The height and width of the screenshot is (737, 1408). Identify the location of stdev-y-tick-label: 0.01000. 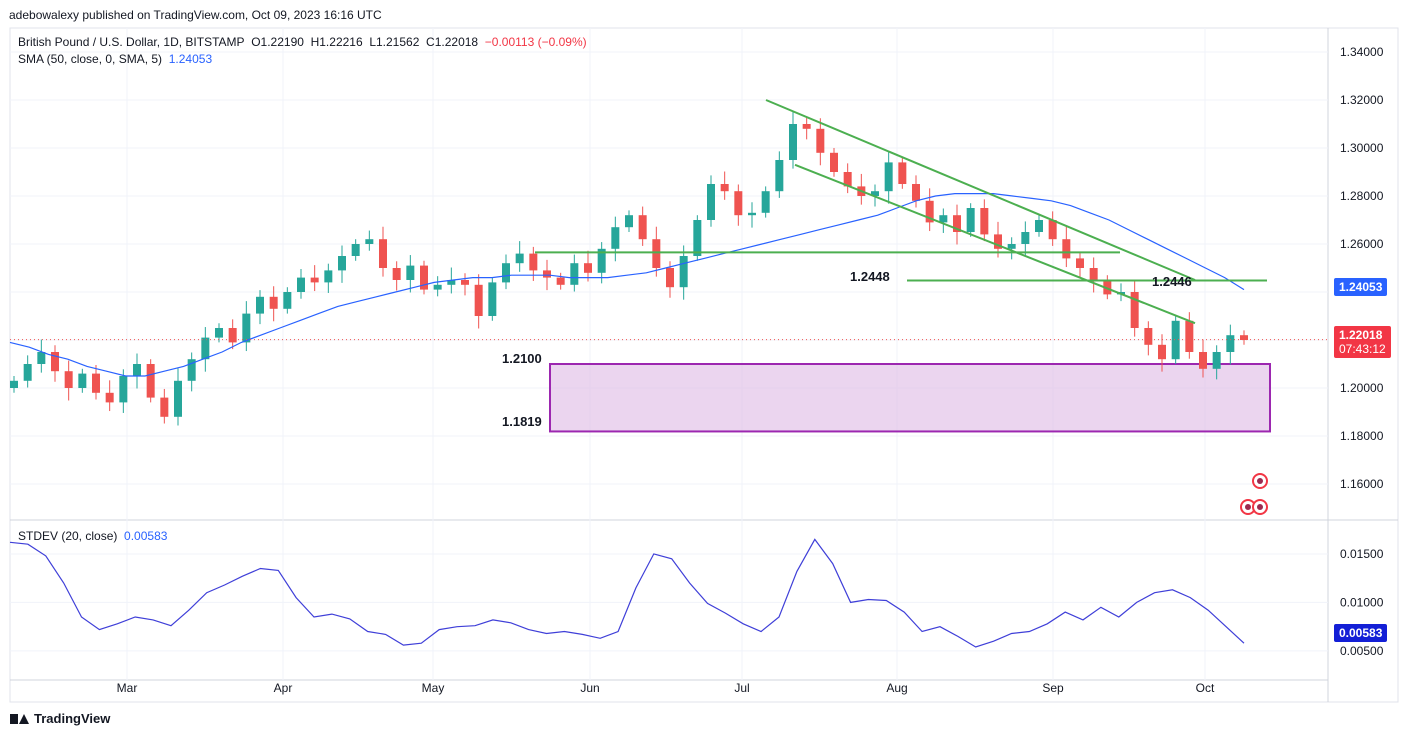
(1362, 602).